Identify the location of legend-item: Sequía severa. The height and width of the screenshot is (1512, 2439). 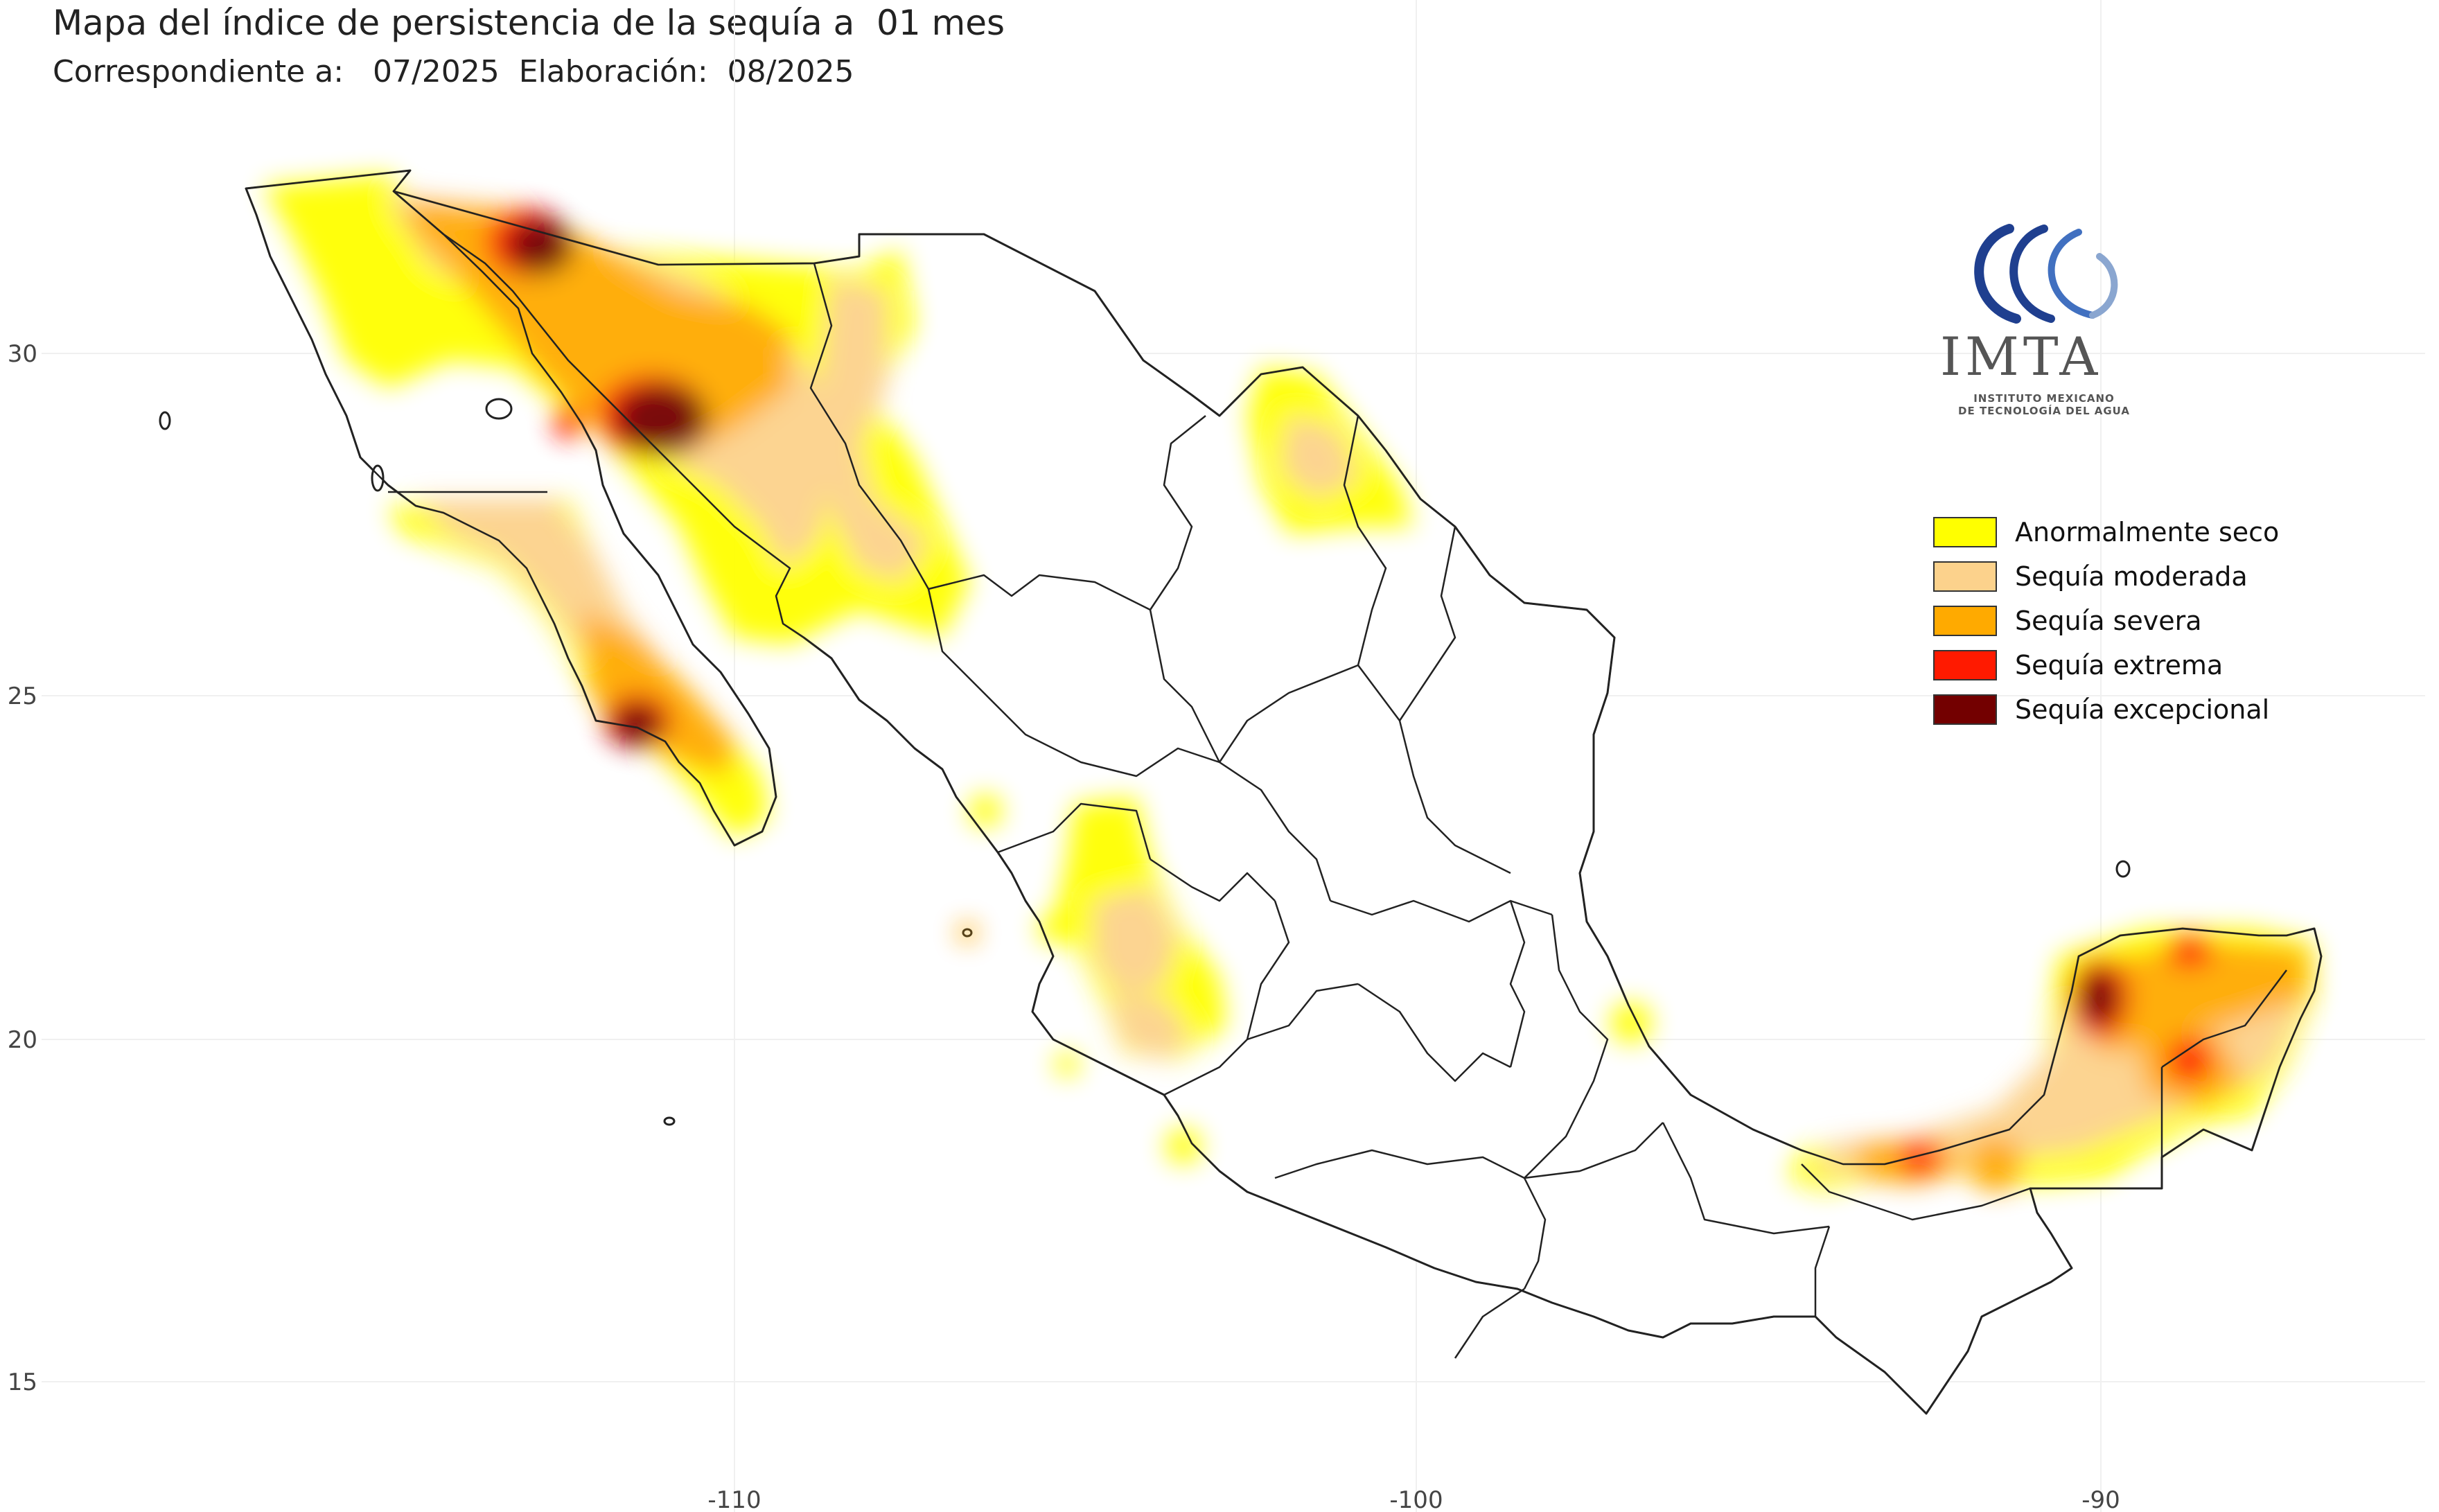
(2106, 621).